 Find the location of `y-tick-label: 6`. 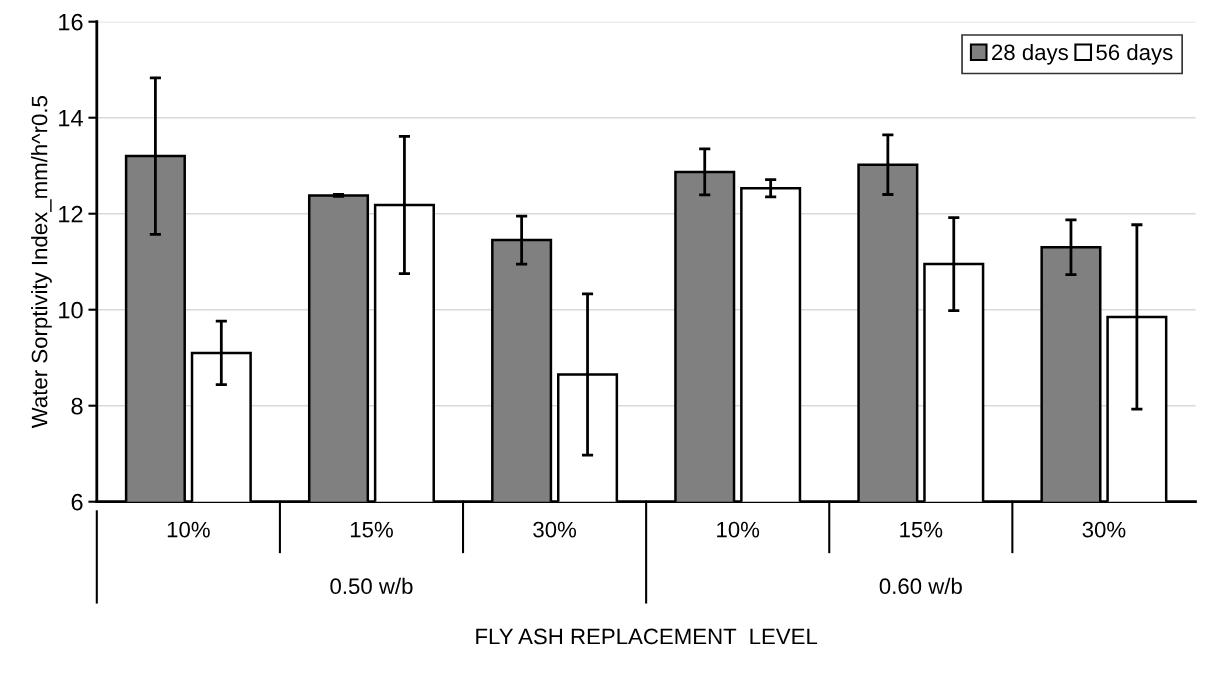

y-tick-label: 6 is located at coordinates (77, 502).